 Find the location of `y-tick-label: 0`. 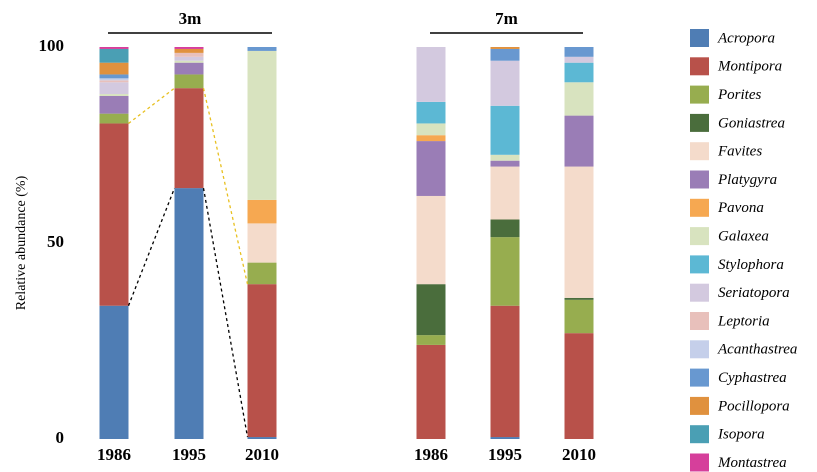

y-tick-label: 0 is located at coordinates (60, 437).